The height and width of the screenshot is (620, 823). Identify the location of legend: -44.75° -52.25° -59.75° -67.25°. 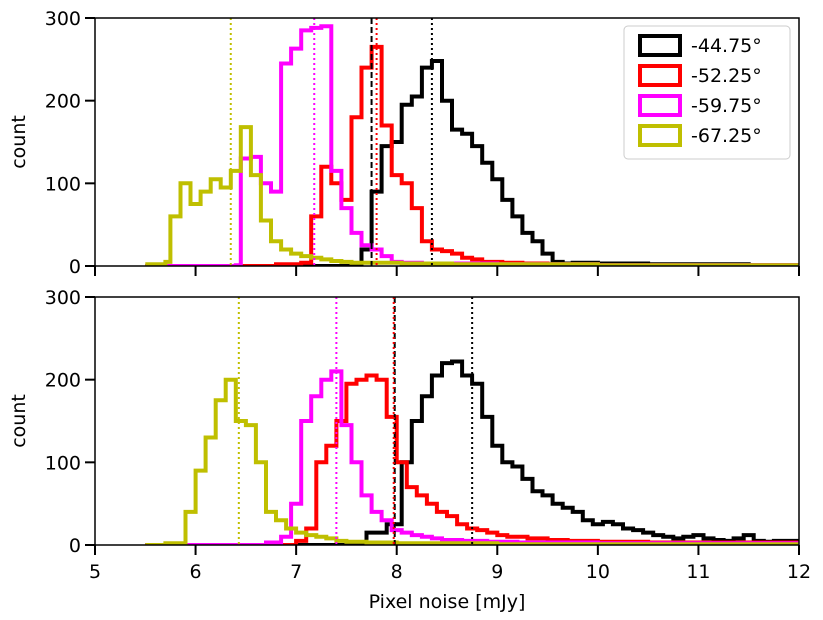
(707, 92).